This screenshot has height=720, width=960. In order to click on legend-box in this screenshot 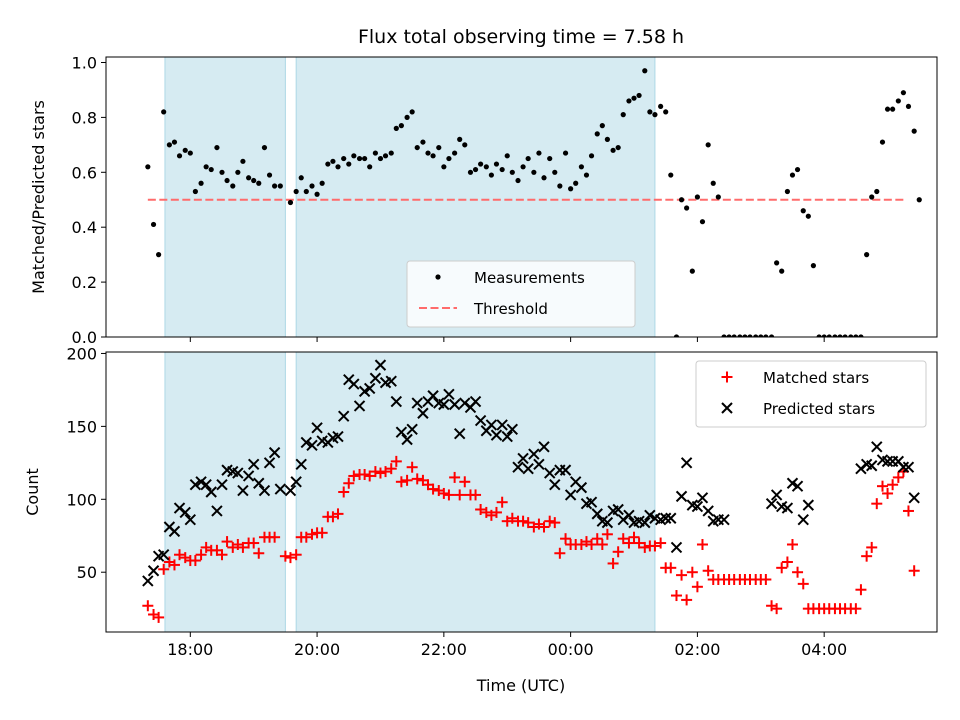, I will do `click(811, 394)`.